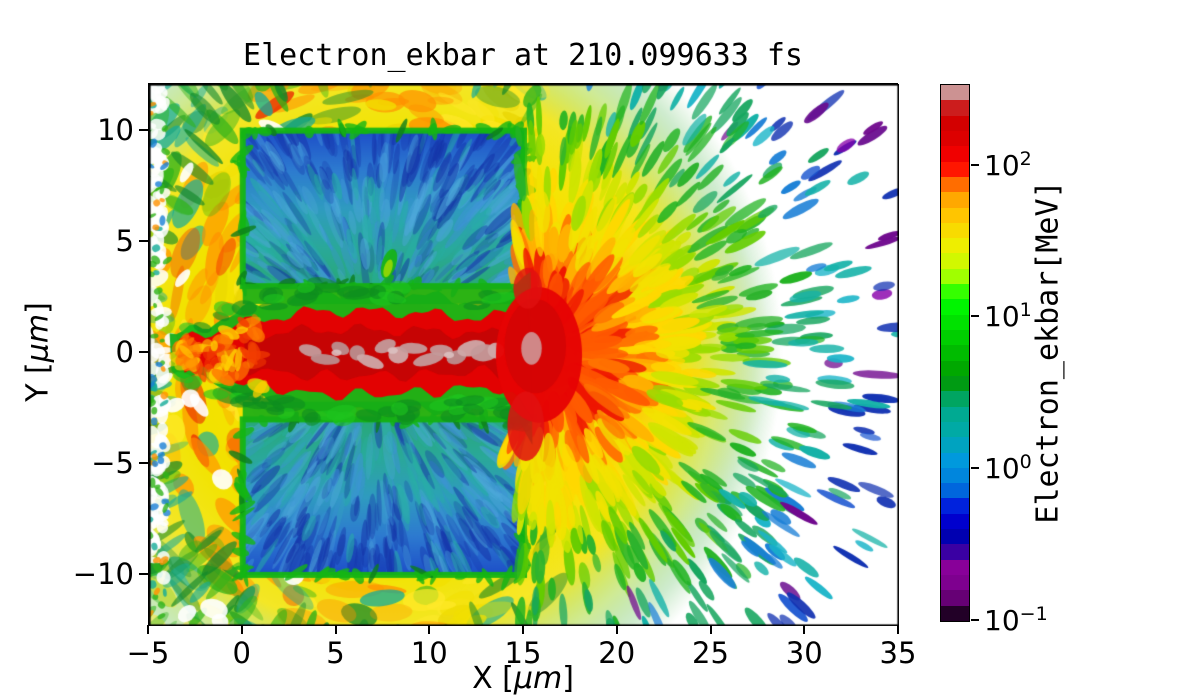 This screenshot has width=1200, height=700. What do you see at coordinates (335, 653) in the screenshot?
I see `x-tick-label: 5` at bounding box center [335, 653].